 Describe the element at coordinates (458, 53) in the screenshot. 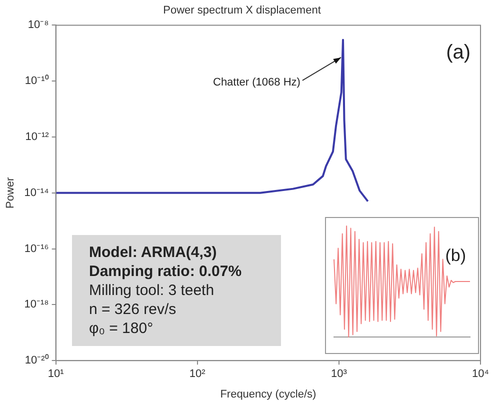

I see `annotation: (a)` at that location.